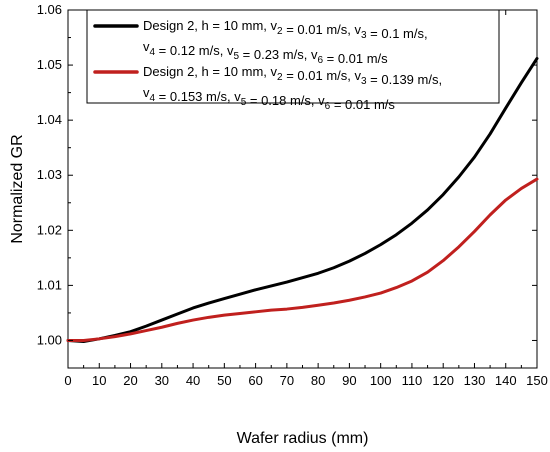 This screenshot has width=550, height=452. Describe the element at coordinates (67, 380) in the screenshot. I see `x-tick-label: 0` at that location.